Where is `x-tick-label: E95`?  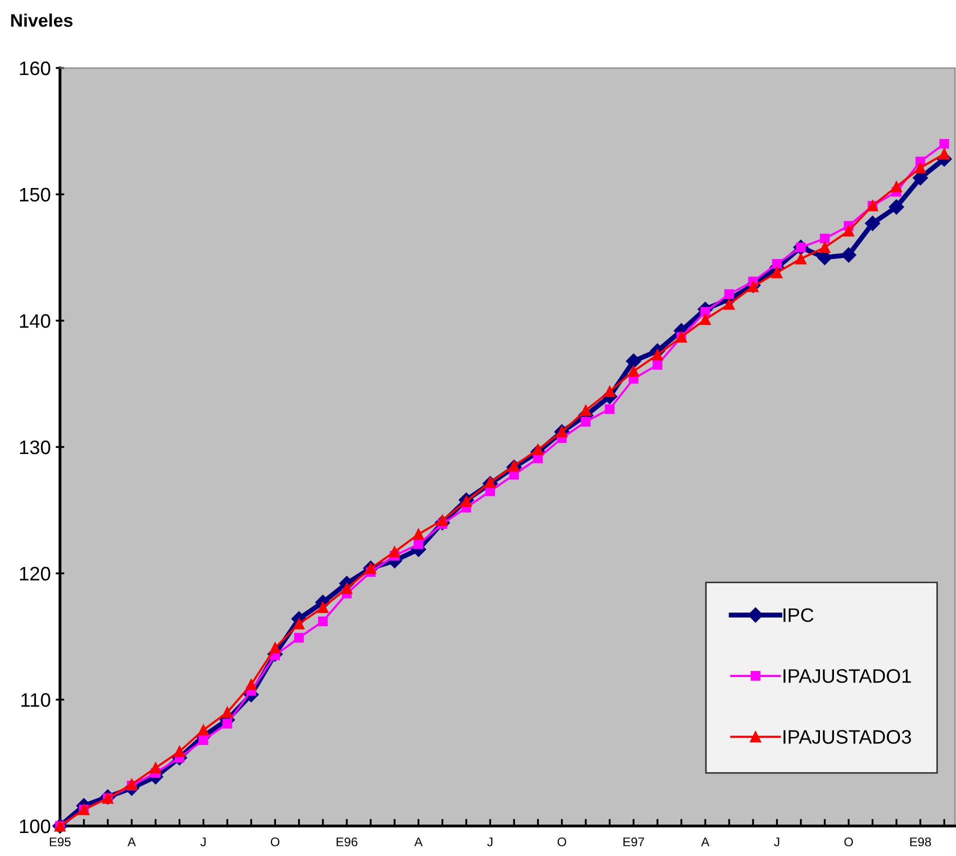 x-tick-label: E95 is located at coordinates (60, 841).